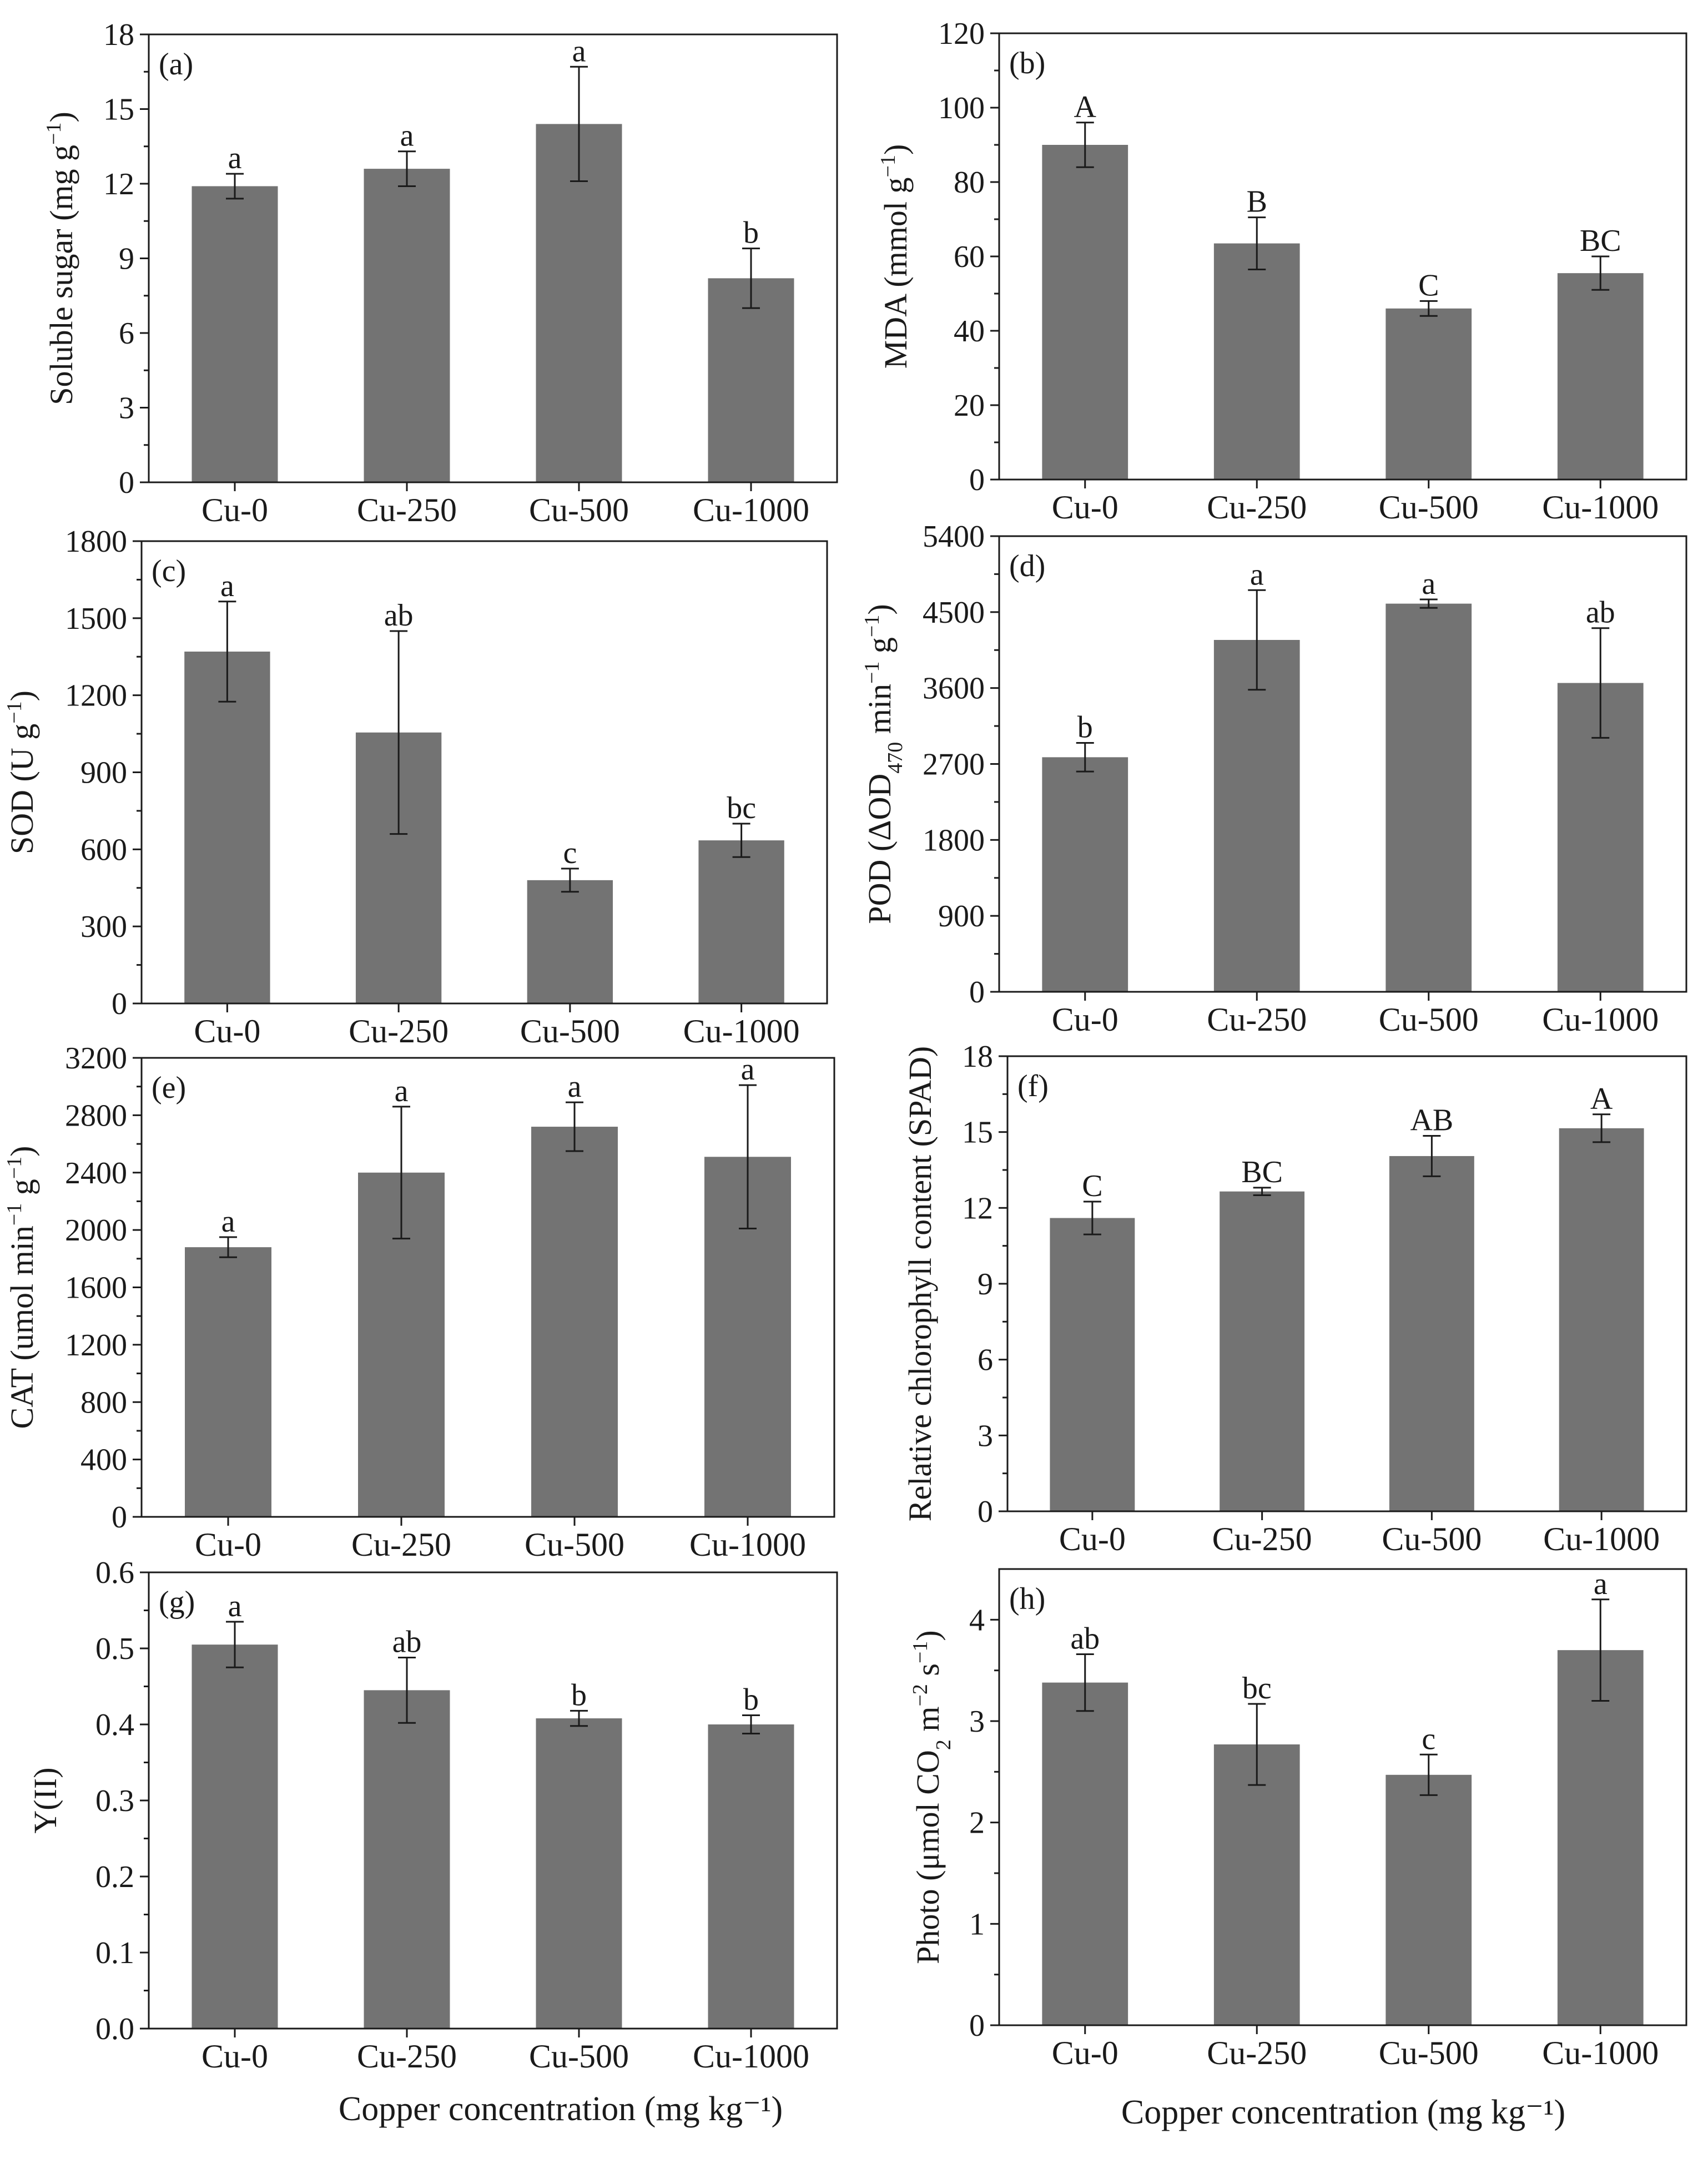 The width and height of the screenshot is (1708, 2164). Describe the element at coordinates (114, 1801) in the screenshot. I see `y-tick-label-g-3: 0.3` at that location.